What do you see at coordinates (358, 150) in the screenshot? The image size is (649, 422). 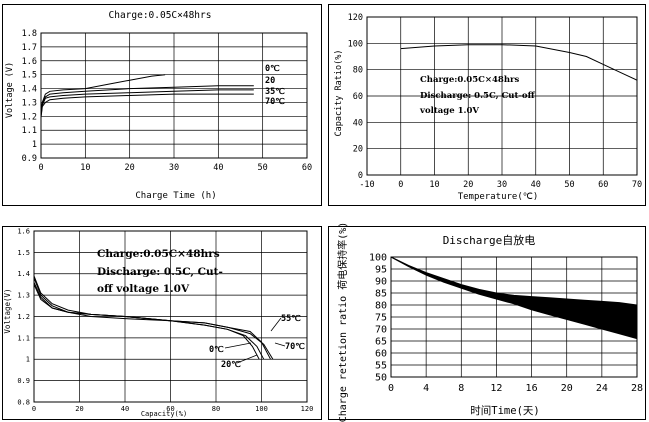 I see `y-tick-label: 20` at bounding box center [358, 150].